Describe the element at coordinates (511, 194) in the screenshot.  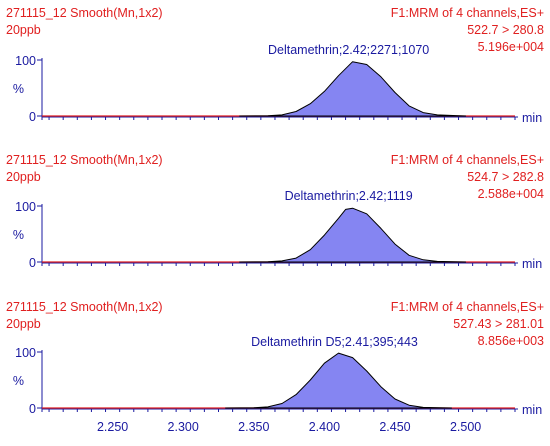
I see `header-intensity: 2.588e+004` at that location.